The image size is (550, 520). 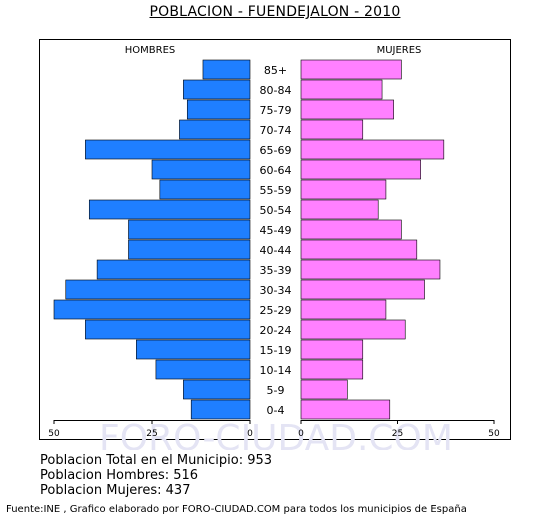 I want to click on category-label-5-9: 5-9, so click(x=276, y=390).